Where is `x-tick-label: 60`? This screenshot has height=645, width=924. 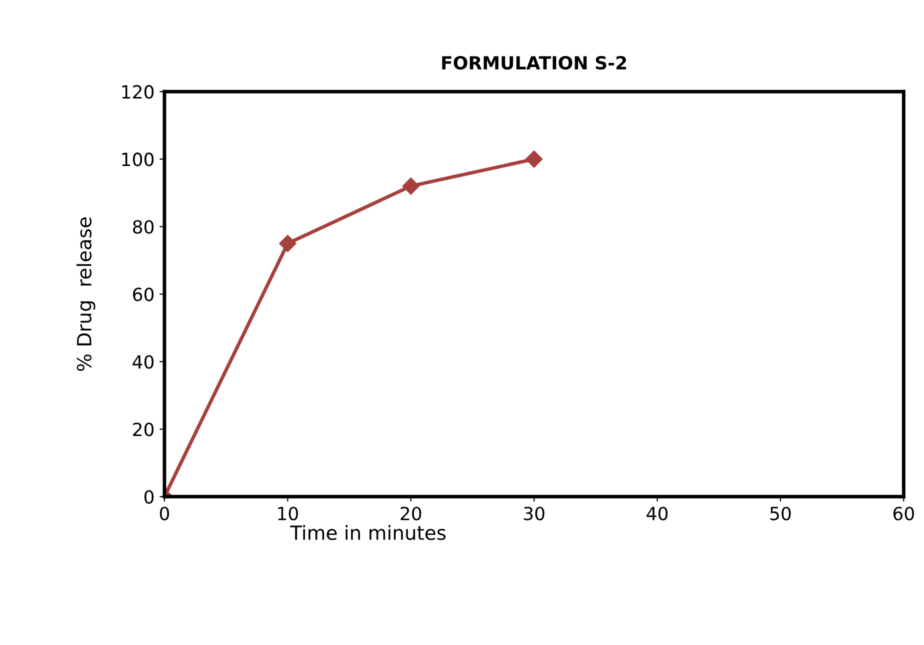 x-tick-label: 60 is located at coordinates (903, 513).